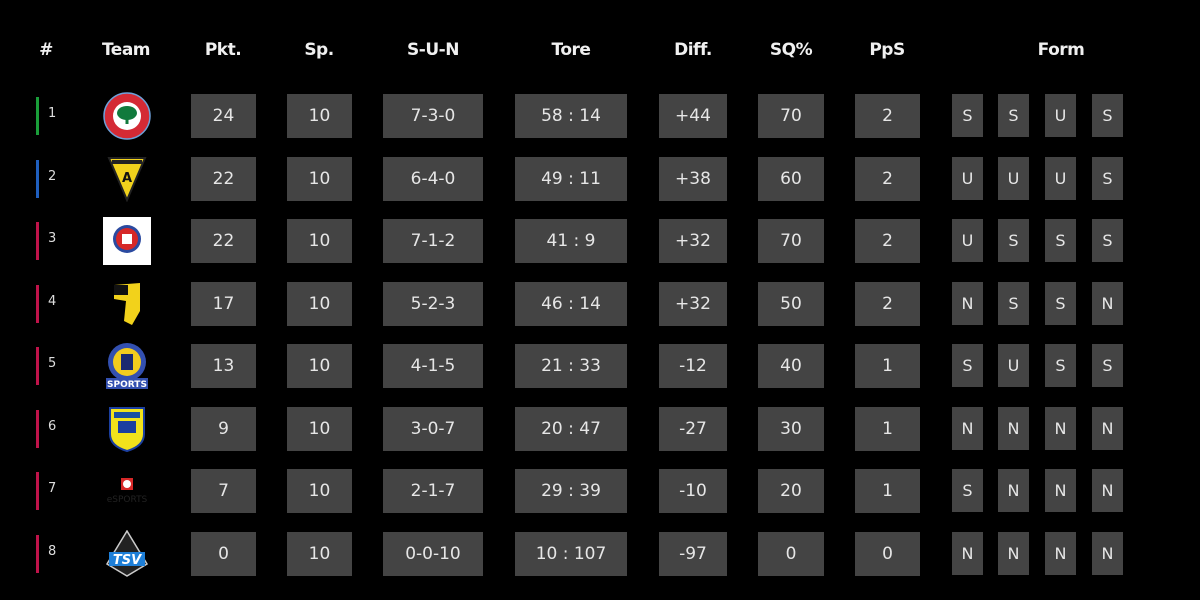 This screenshot has height=600, width=1200. What do you see at coordinates (791, 50) in the screenshot?
I see `header-sq: SQ%` at bounding box center [791, 50].